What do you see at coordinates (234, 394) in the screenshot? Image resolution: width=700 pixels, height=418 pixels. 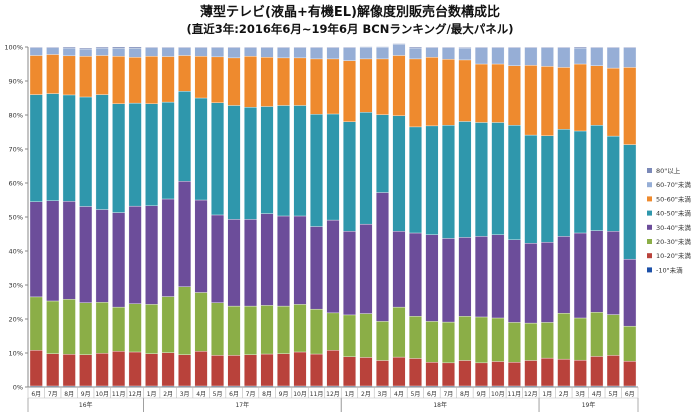 I see `x-tick-label: 6月` at bounding box center [234, 394].